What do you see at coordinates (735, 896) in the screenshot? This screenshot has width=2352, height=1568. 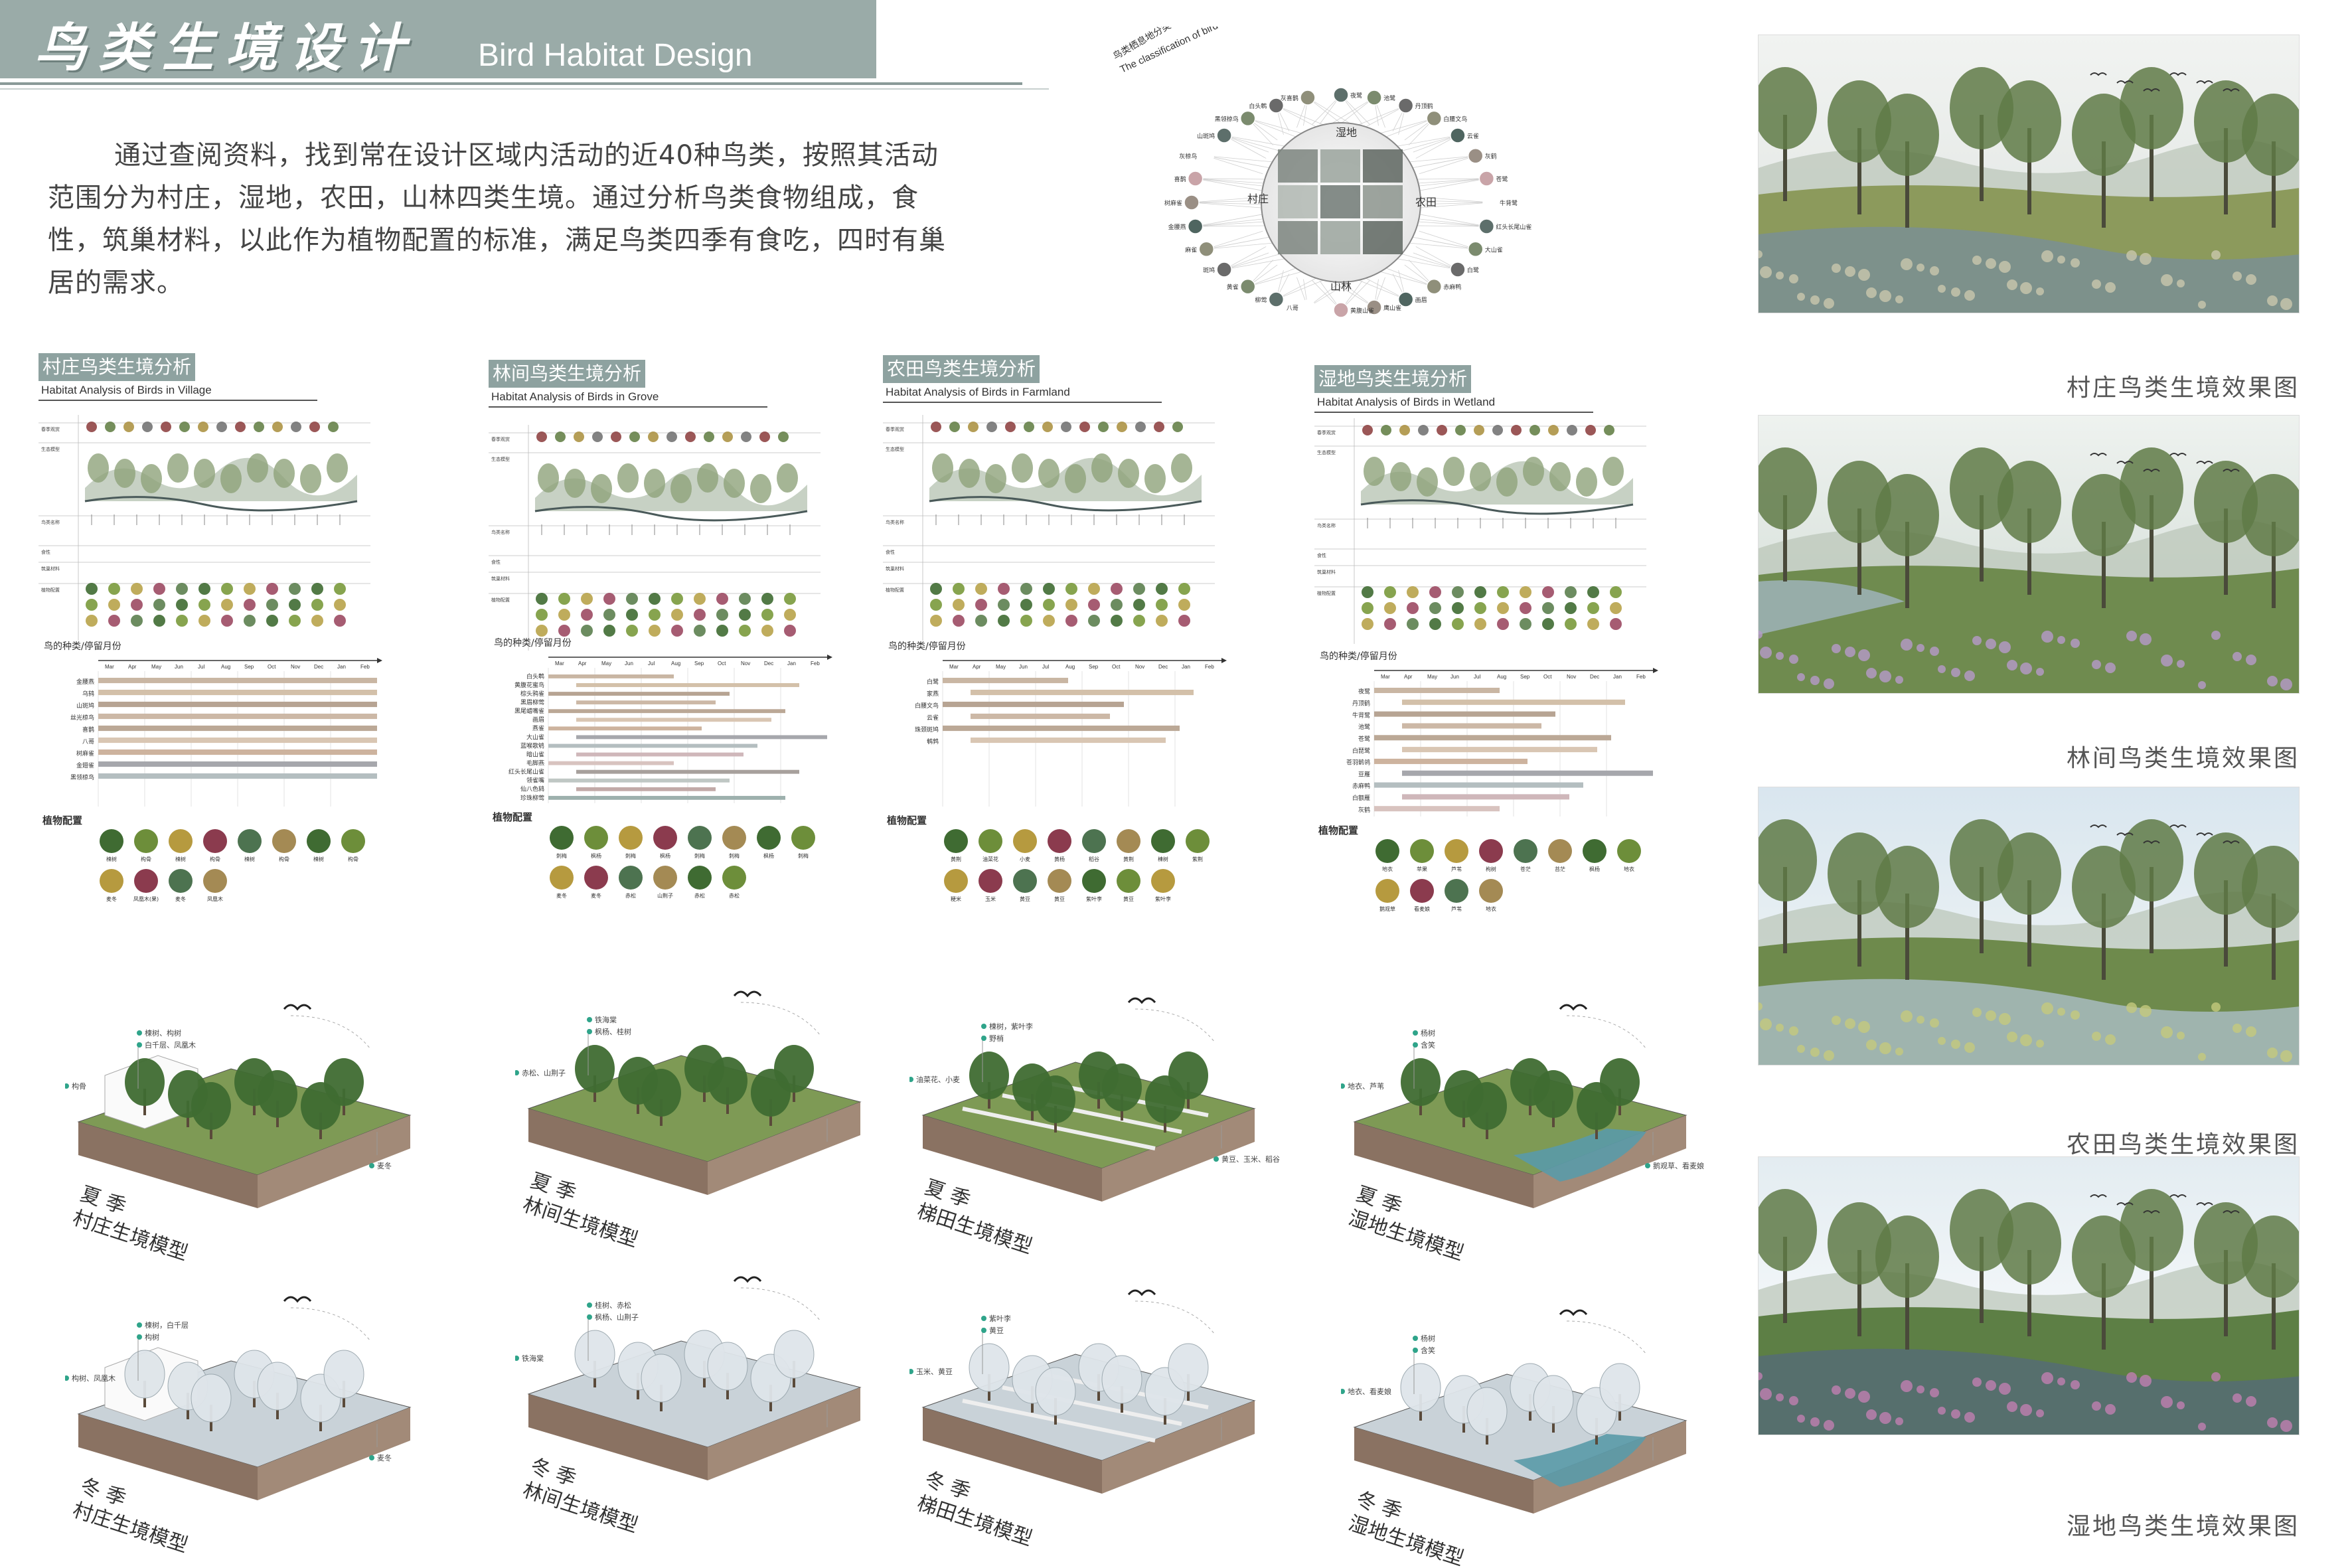 I see `plant-name: 赤松` at bounding box center [735, 896].